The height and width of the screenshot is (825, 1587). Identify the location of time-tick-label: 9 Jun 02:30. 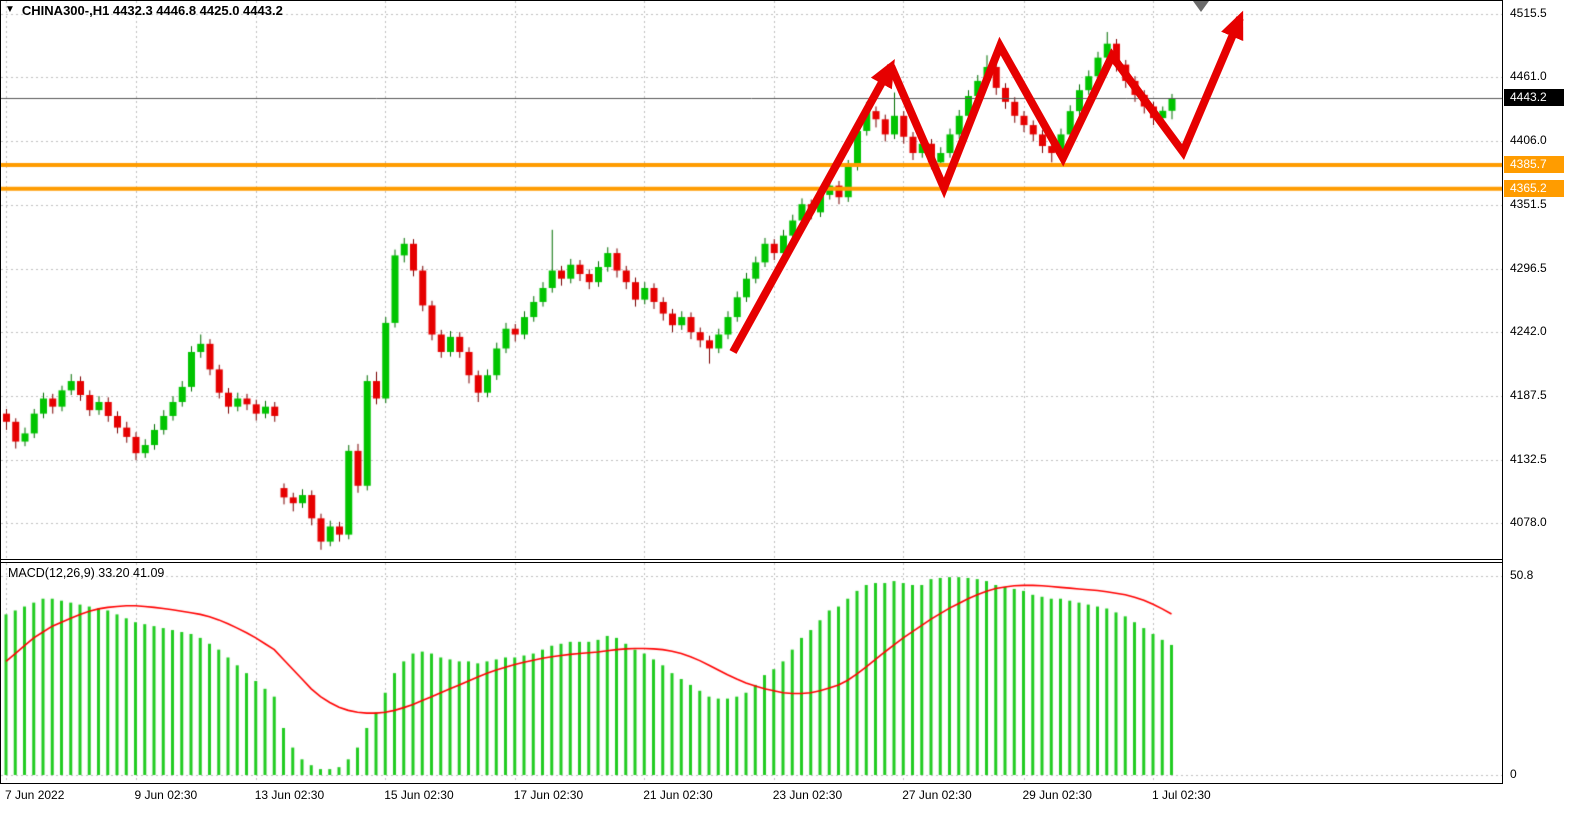
(166, 795).